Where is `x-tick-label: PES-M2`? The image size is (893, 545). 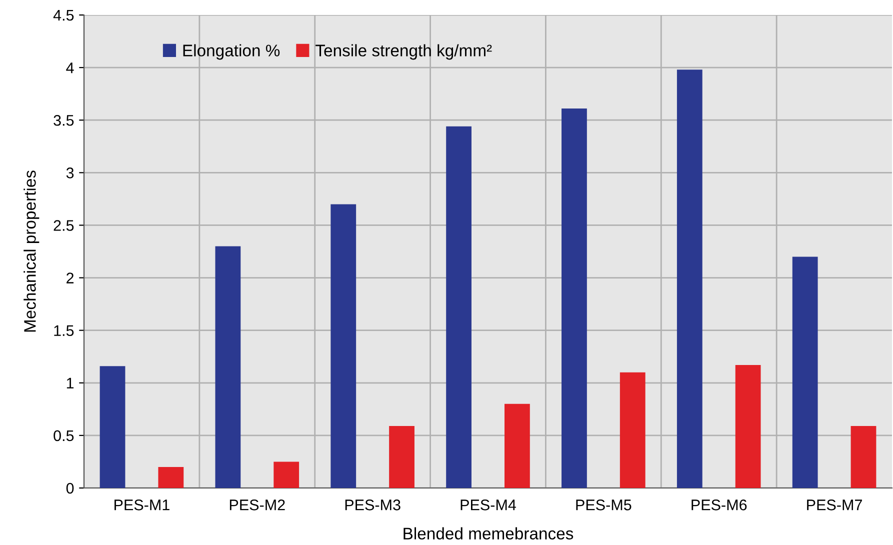
x-tick-label: PES-M2 is located at coordinates (257, 505).